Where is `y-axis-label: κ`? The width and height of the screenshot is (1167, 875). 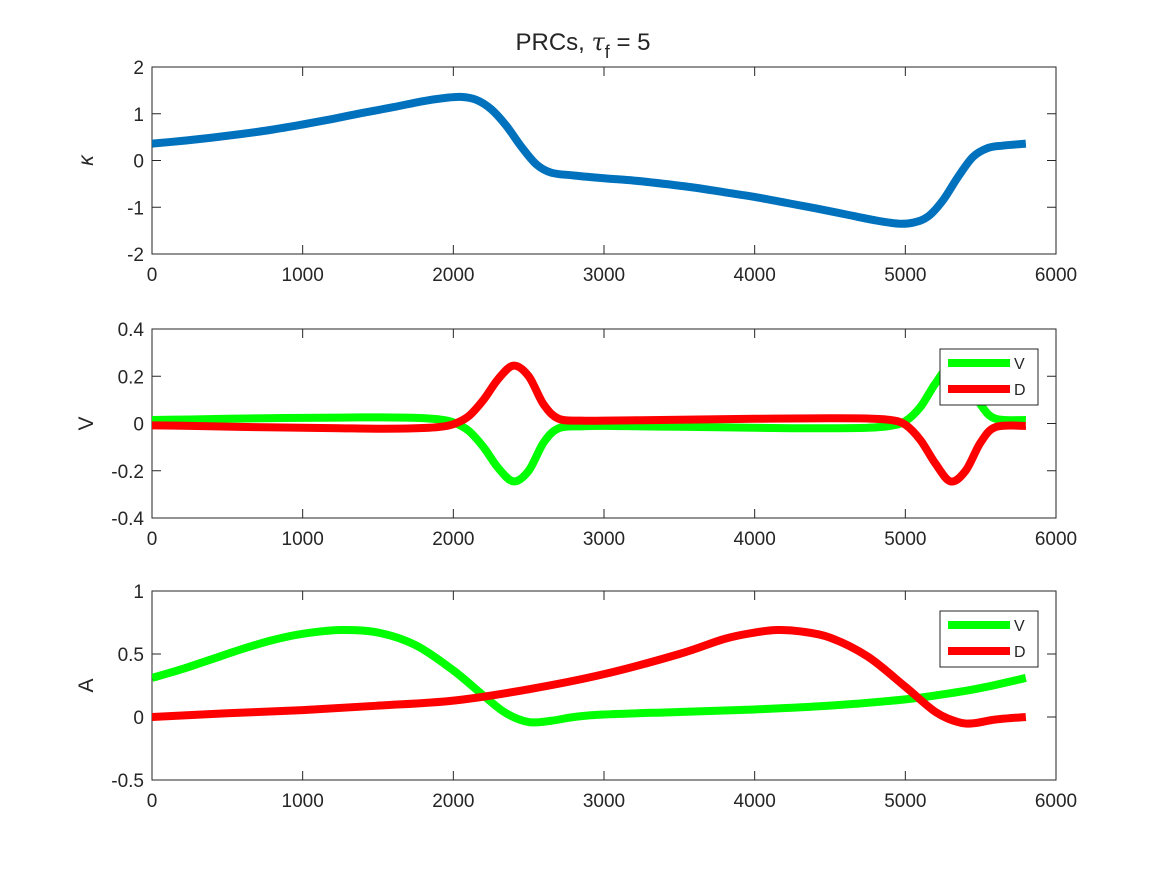
y-axis-label: κ is located at coordinates (86, 160).